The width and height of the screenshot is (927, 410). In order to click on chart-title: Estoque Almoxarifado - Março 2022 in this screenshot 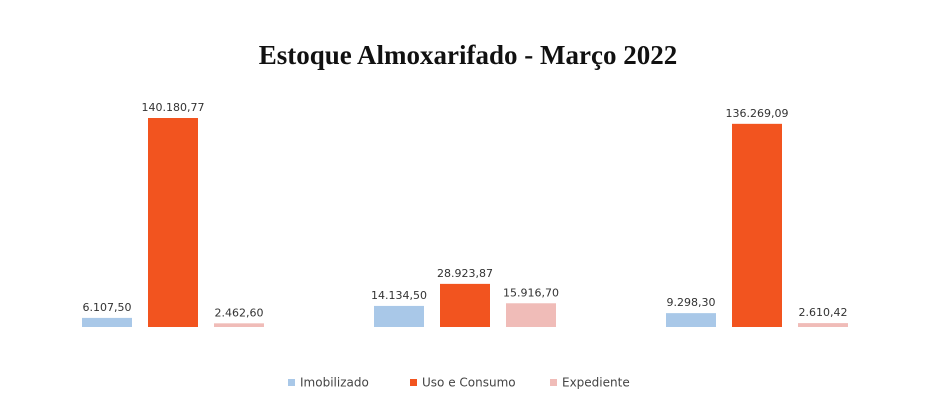, I will do `click(468, 55)`.